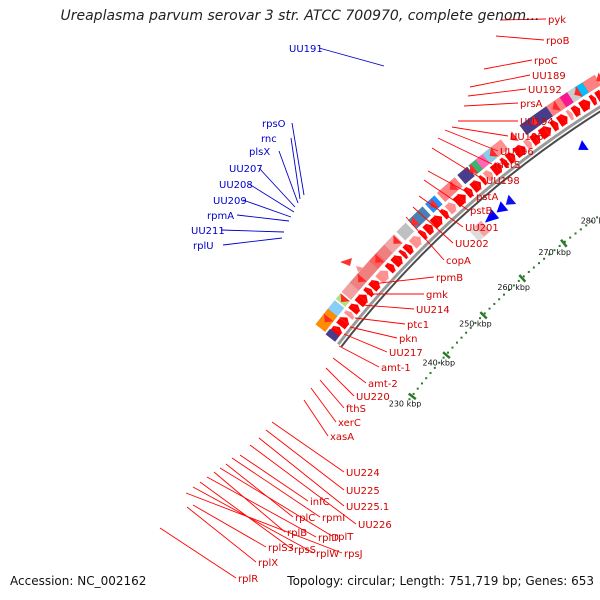 This screenshot has width=600, height=600. Describe the element at coordinates (383, 384) in the screenshot. I see `gene-label: amt-2` at that location.